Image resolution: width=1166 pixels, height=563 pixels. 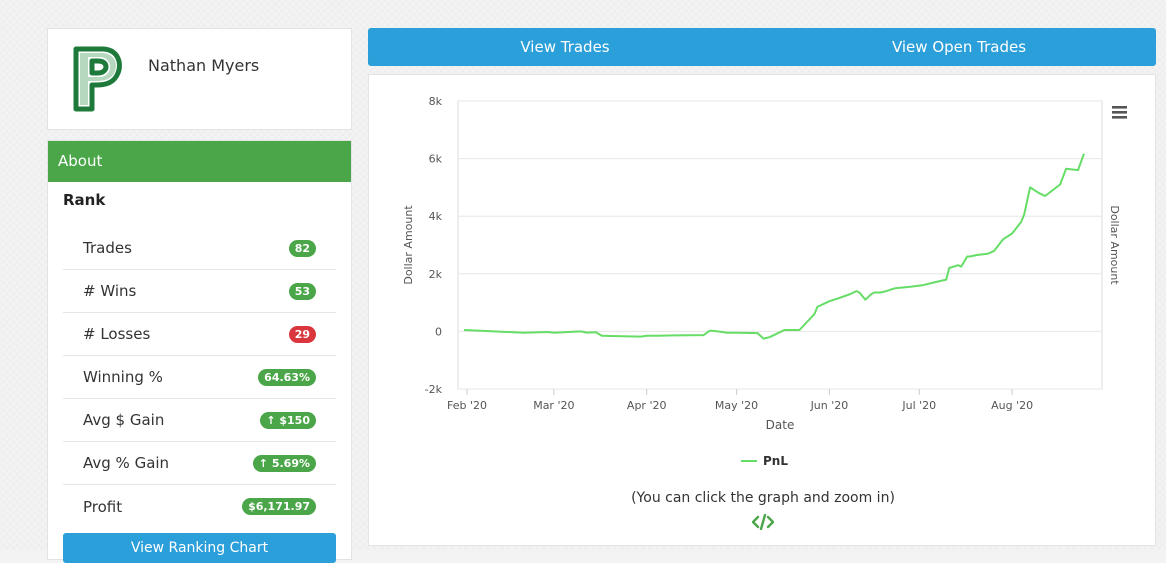 What do you see at coordinates (103, 506) in the screenshot?
I see `stat-label: Profit` at bounding box center [103, 506].